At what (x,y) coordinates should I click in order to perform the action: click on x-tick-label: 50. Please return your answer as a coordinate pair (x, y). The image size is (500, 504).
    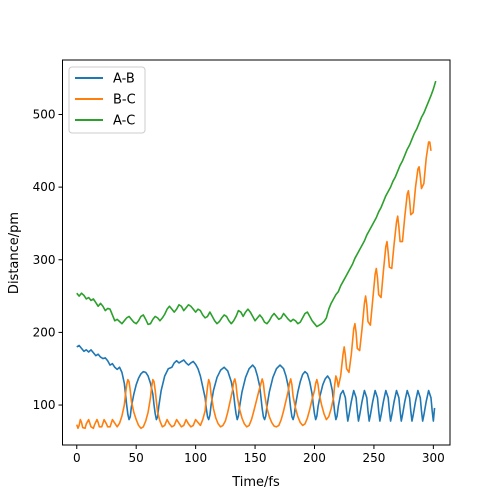
    Looking at the image, I should click on (136, 458).